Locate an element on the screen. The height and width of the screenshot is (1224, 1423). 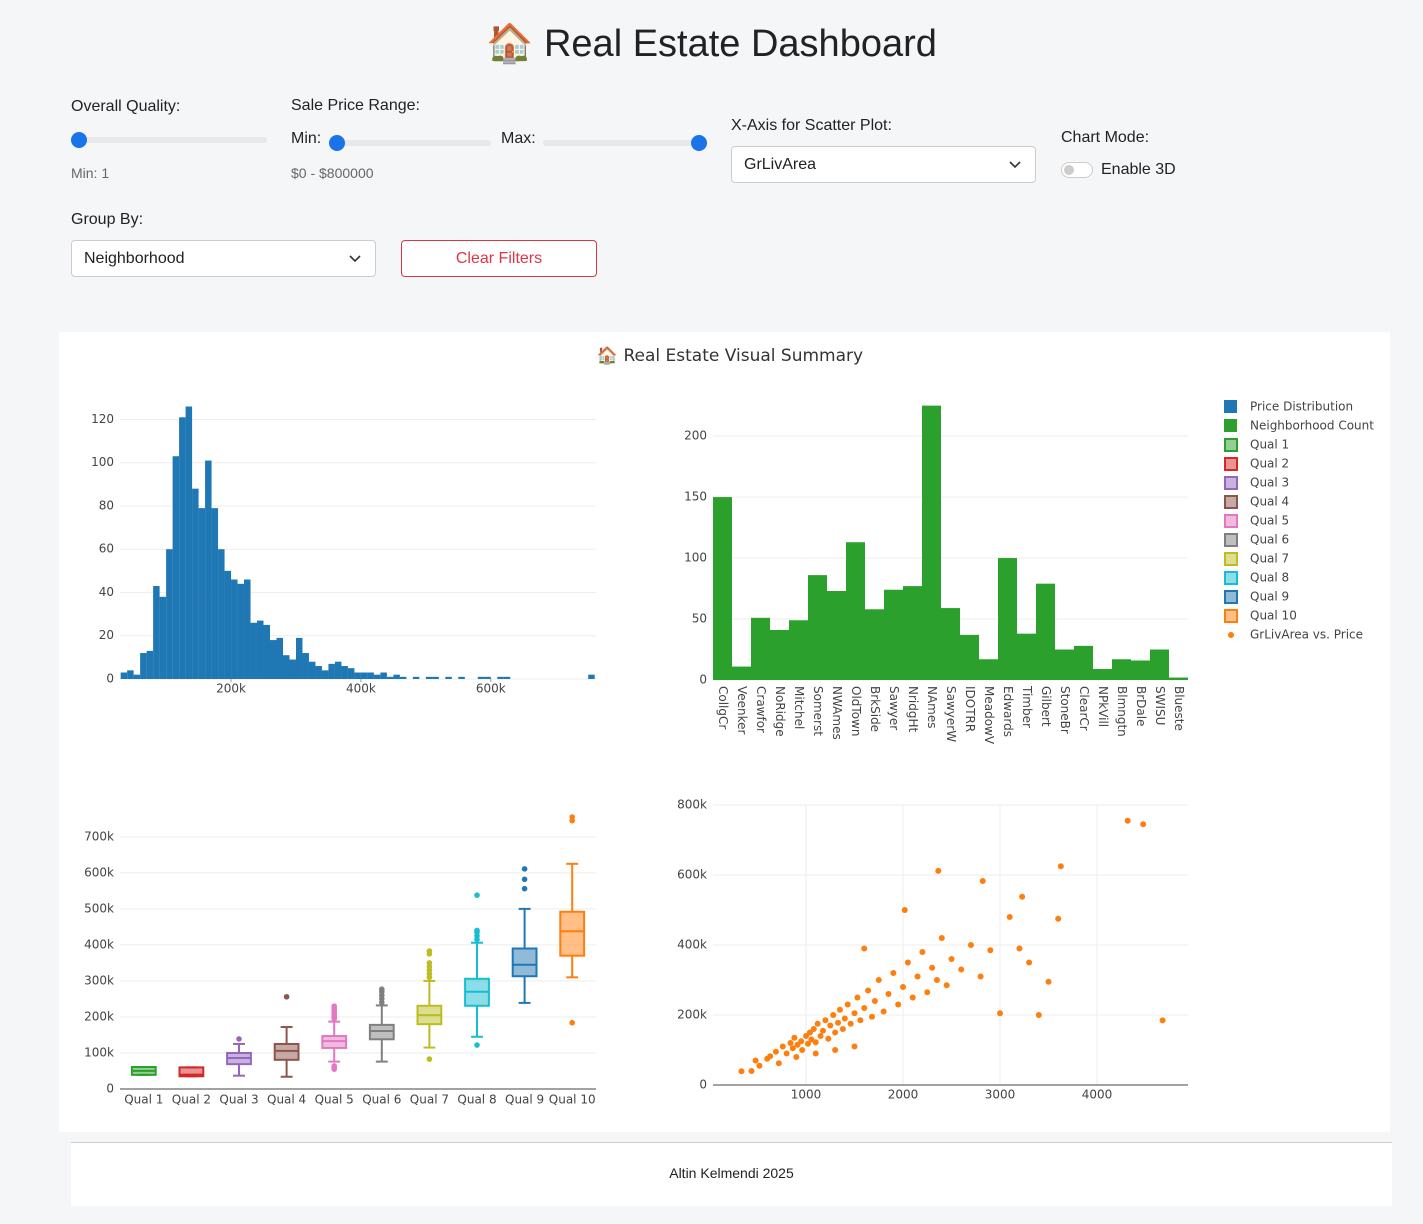
dropdown: GrLivArea is located at coordinates (883, 164).